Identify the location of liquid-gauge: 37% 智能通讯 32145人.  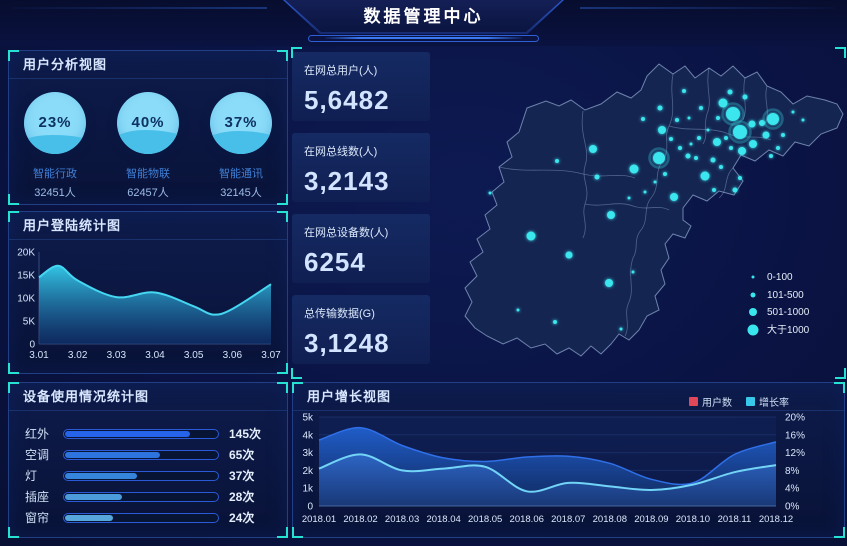
(241, 146).